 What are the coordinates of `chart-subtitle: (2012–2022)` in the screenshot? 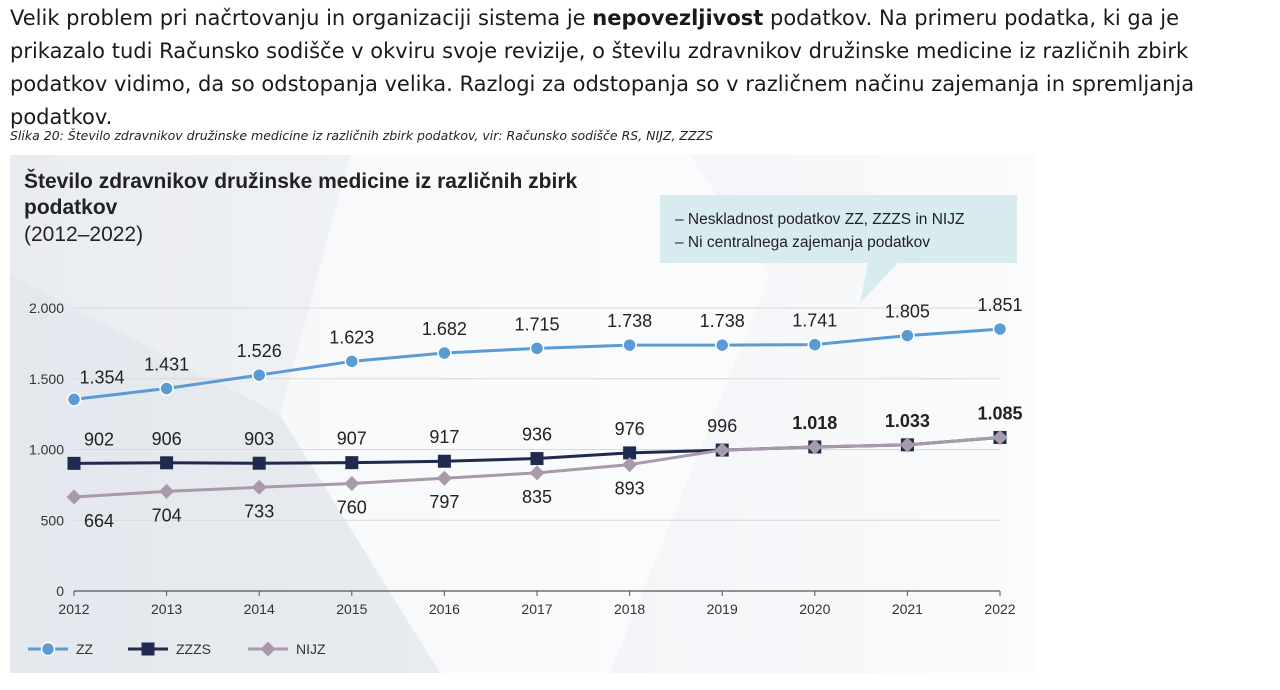 It's located at (83, 234).